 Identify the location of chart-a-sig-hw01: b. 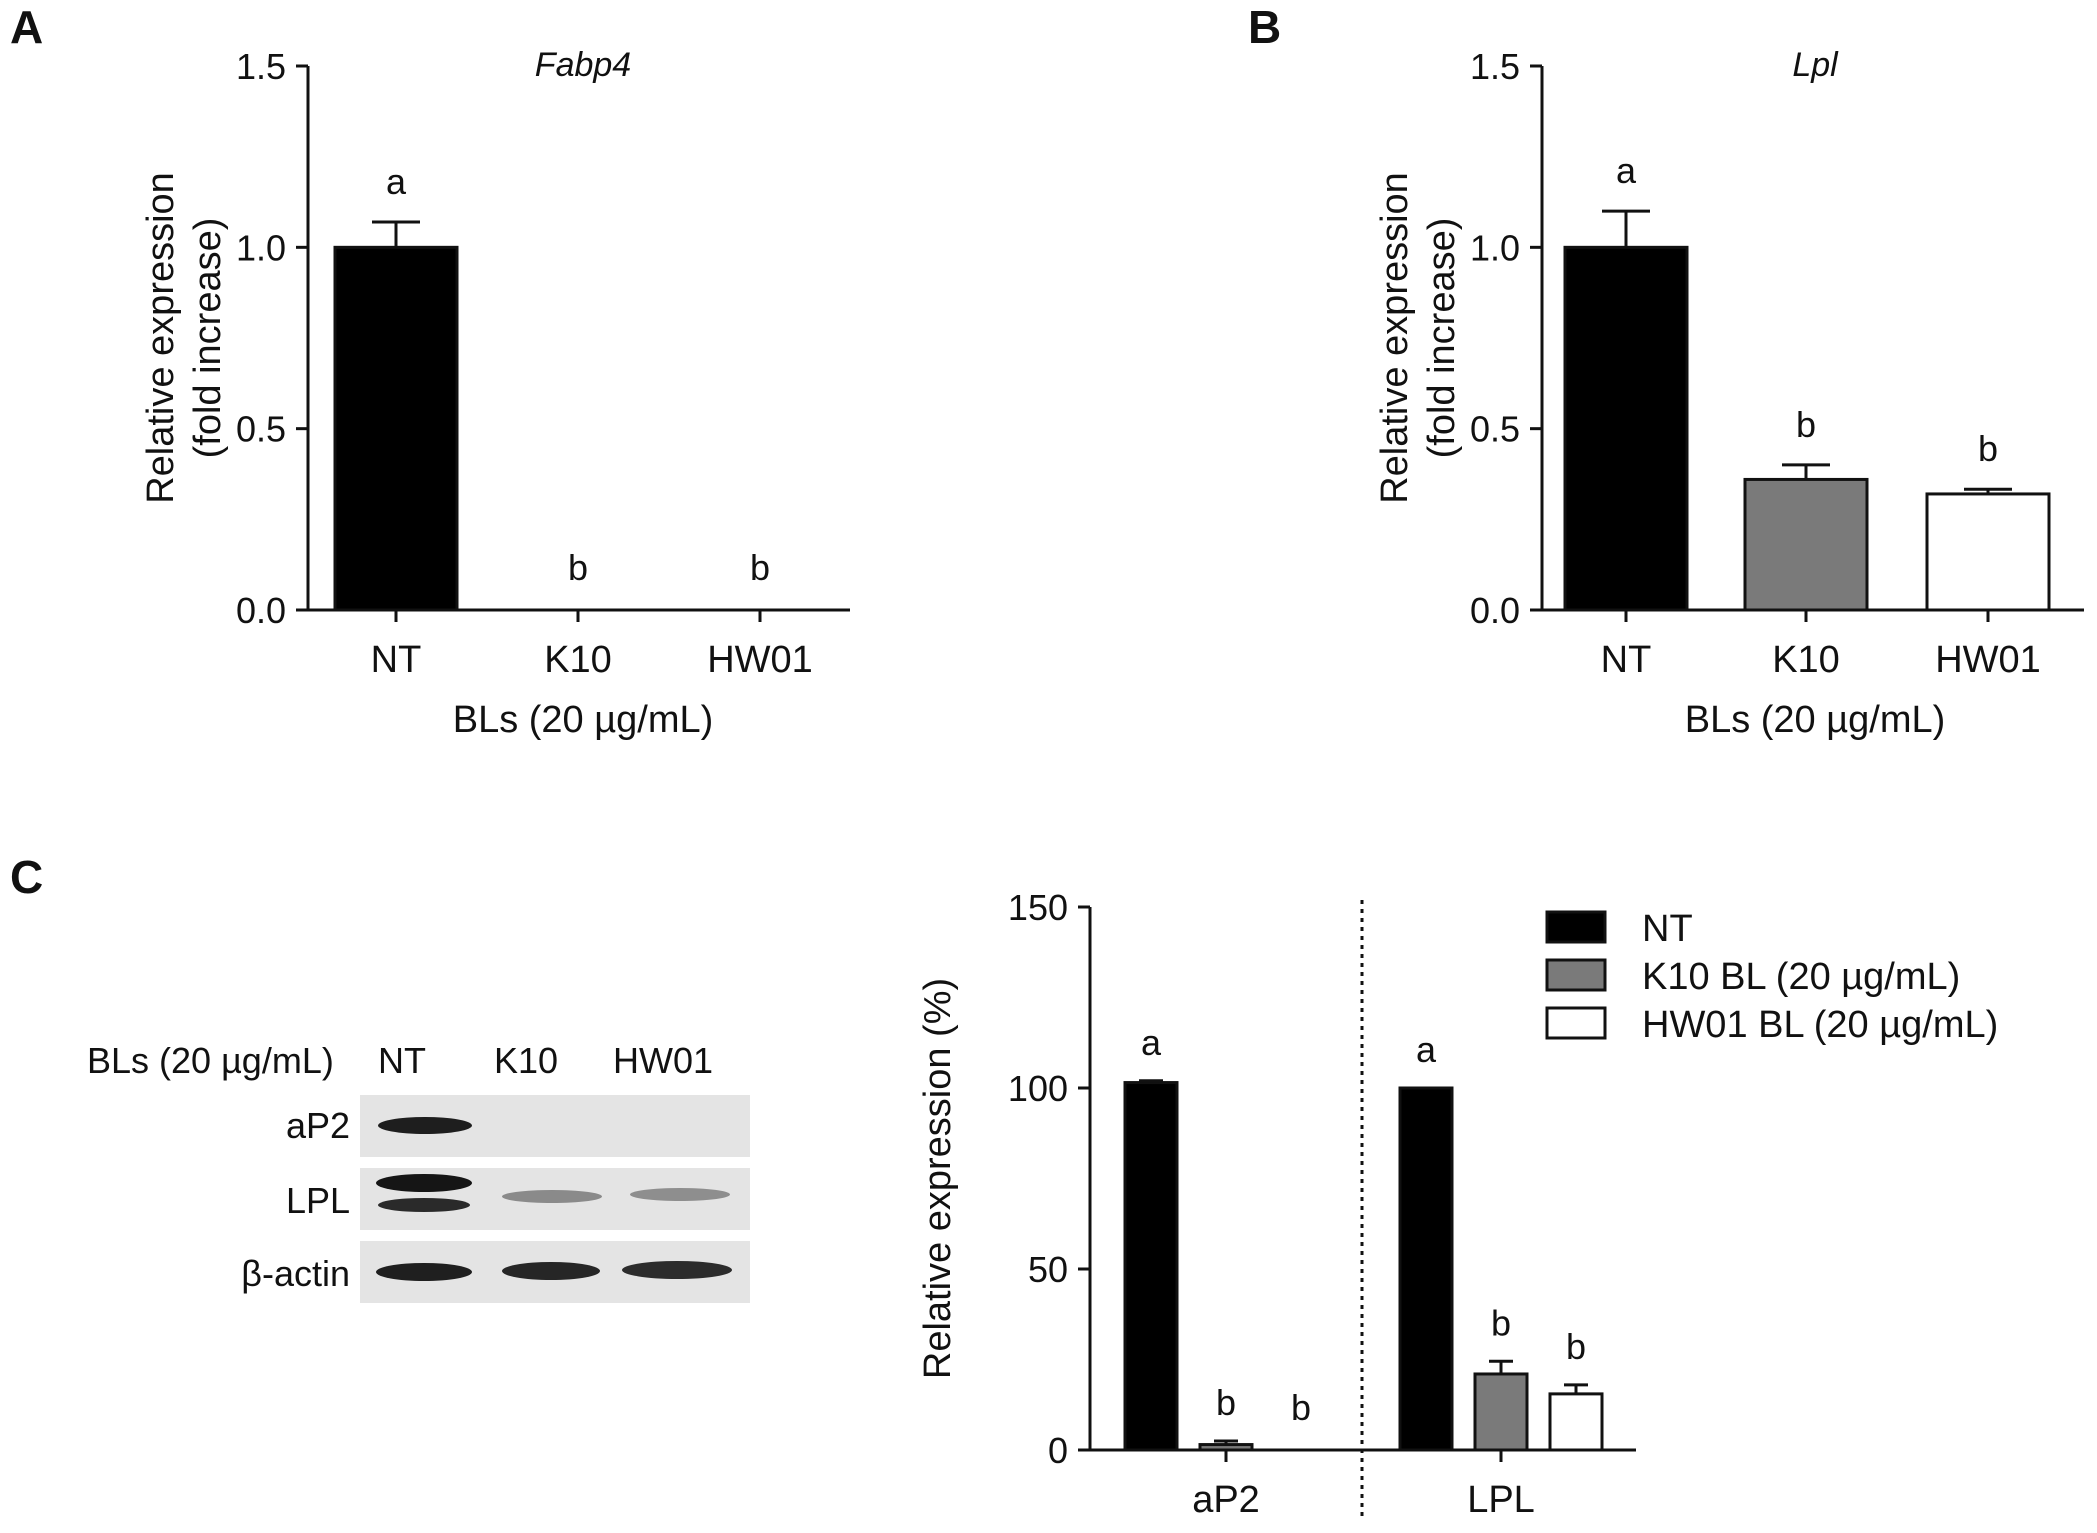
(760, 567).